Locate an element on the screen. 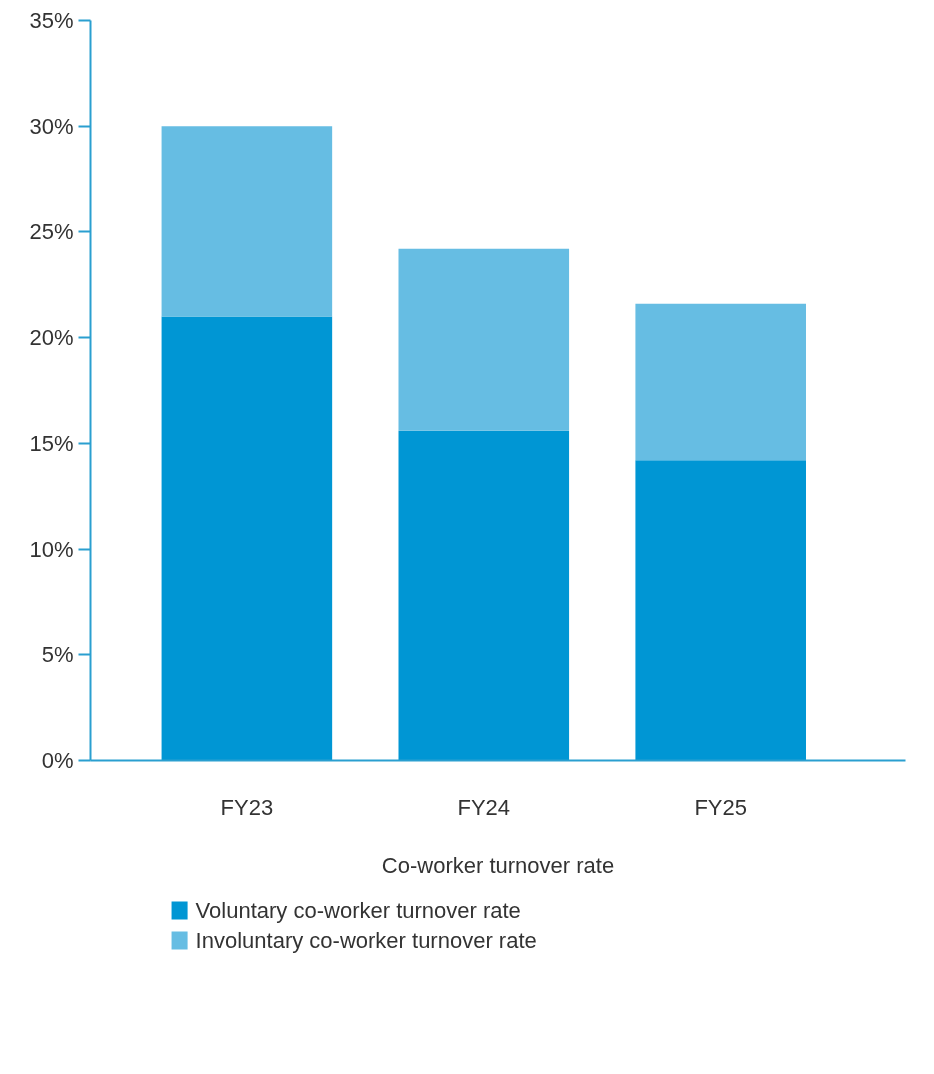  y-tick-label: 35% is located at coordinates (51, 20).